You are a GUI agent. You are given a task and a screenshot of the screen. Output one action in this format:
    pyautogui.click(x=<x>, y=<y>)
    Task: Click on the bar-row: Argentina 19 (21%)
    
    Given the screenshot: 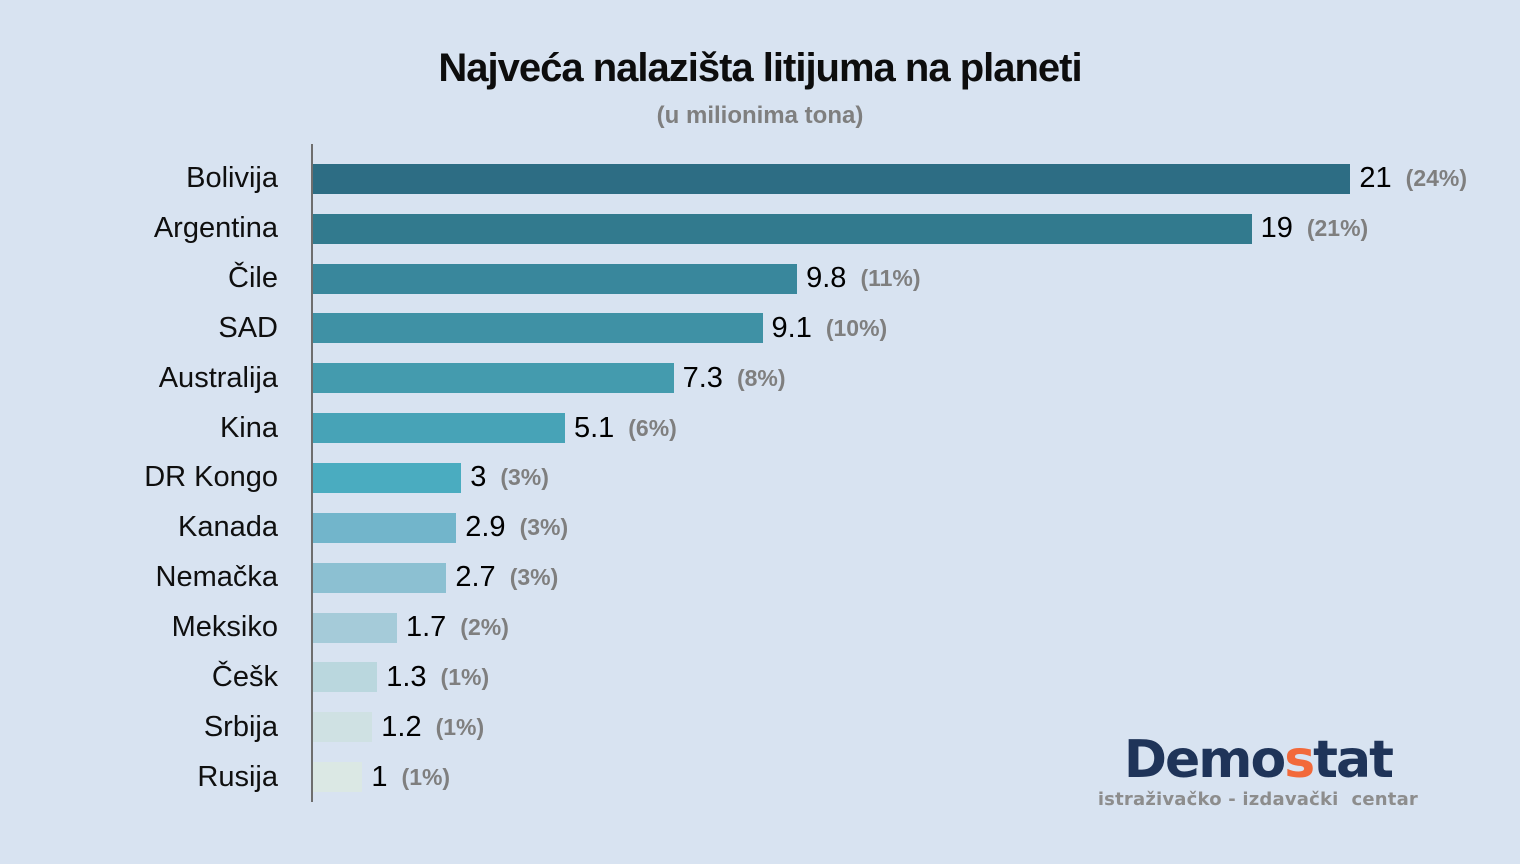 What is the action you would take?
    pyautogui.click(x=760, y=229)
    